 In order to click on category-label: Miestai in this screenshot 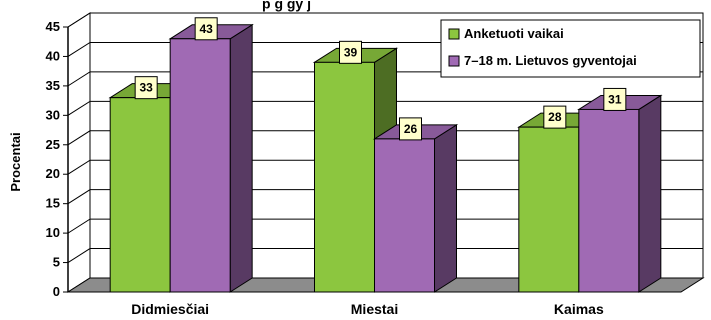, I will do `click(374, 309)`.